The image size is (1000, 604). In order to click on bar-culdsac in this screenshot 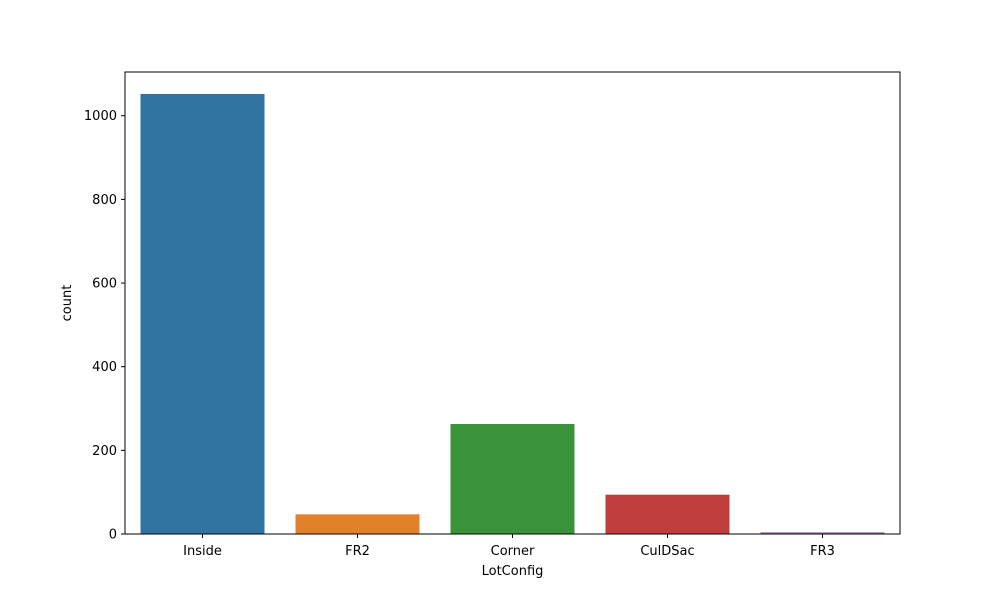, I will do `click(667, 514)`.